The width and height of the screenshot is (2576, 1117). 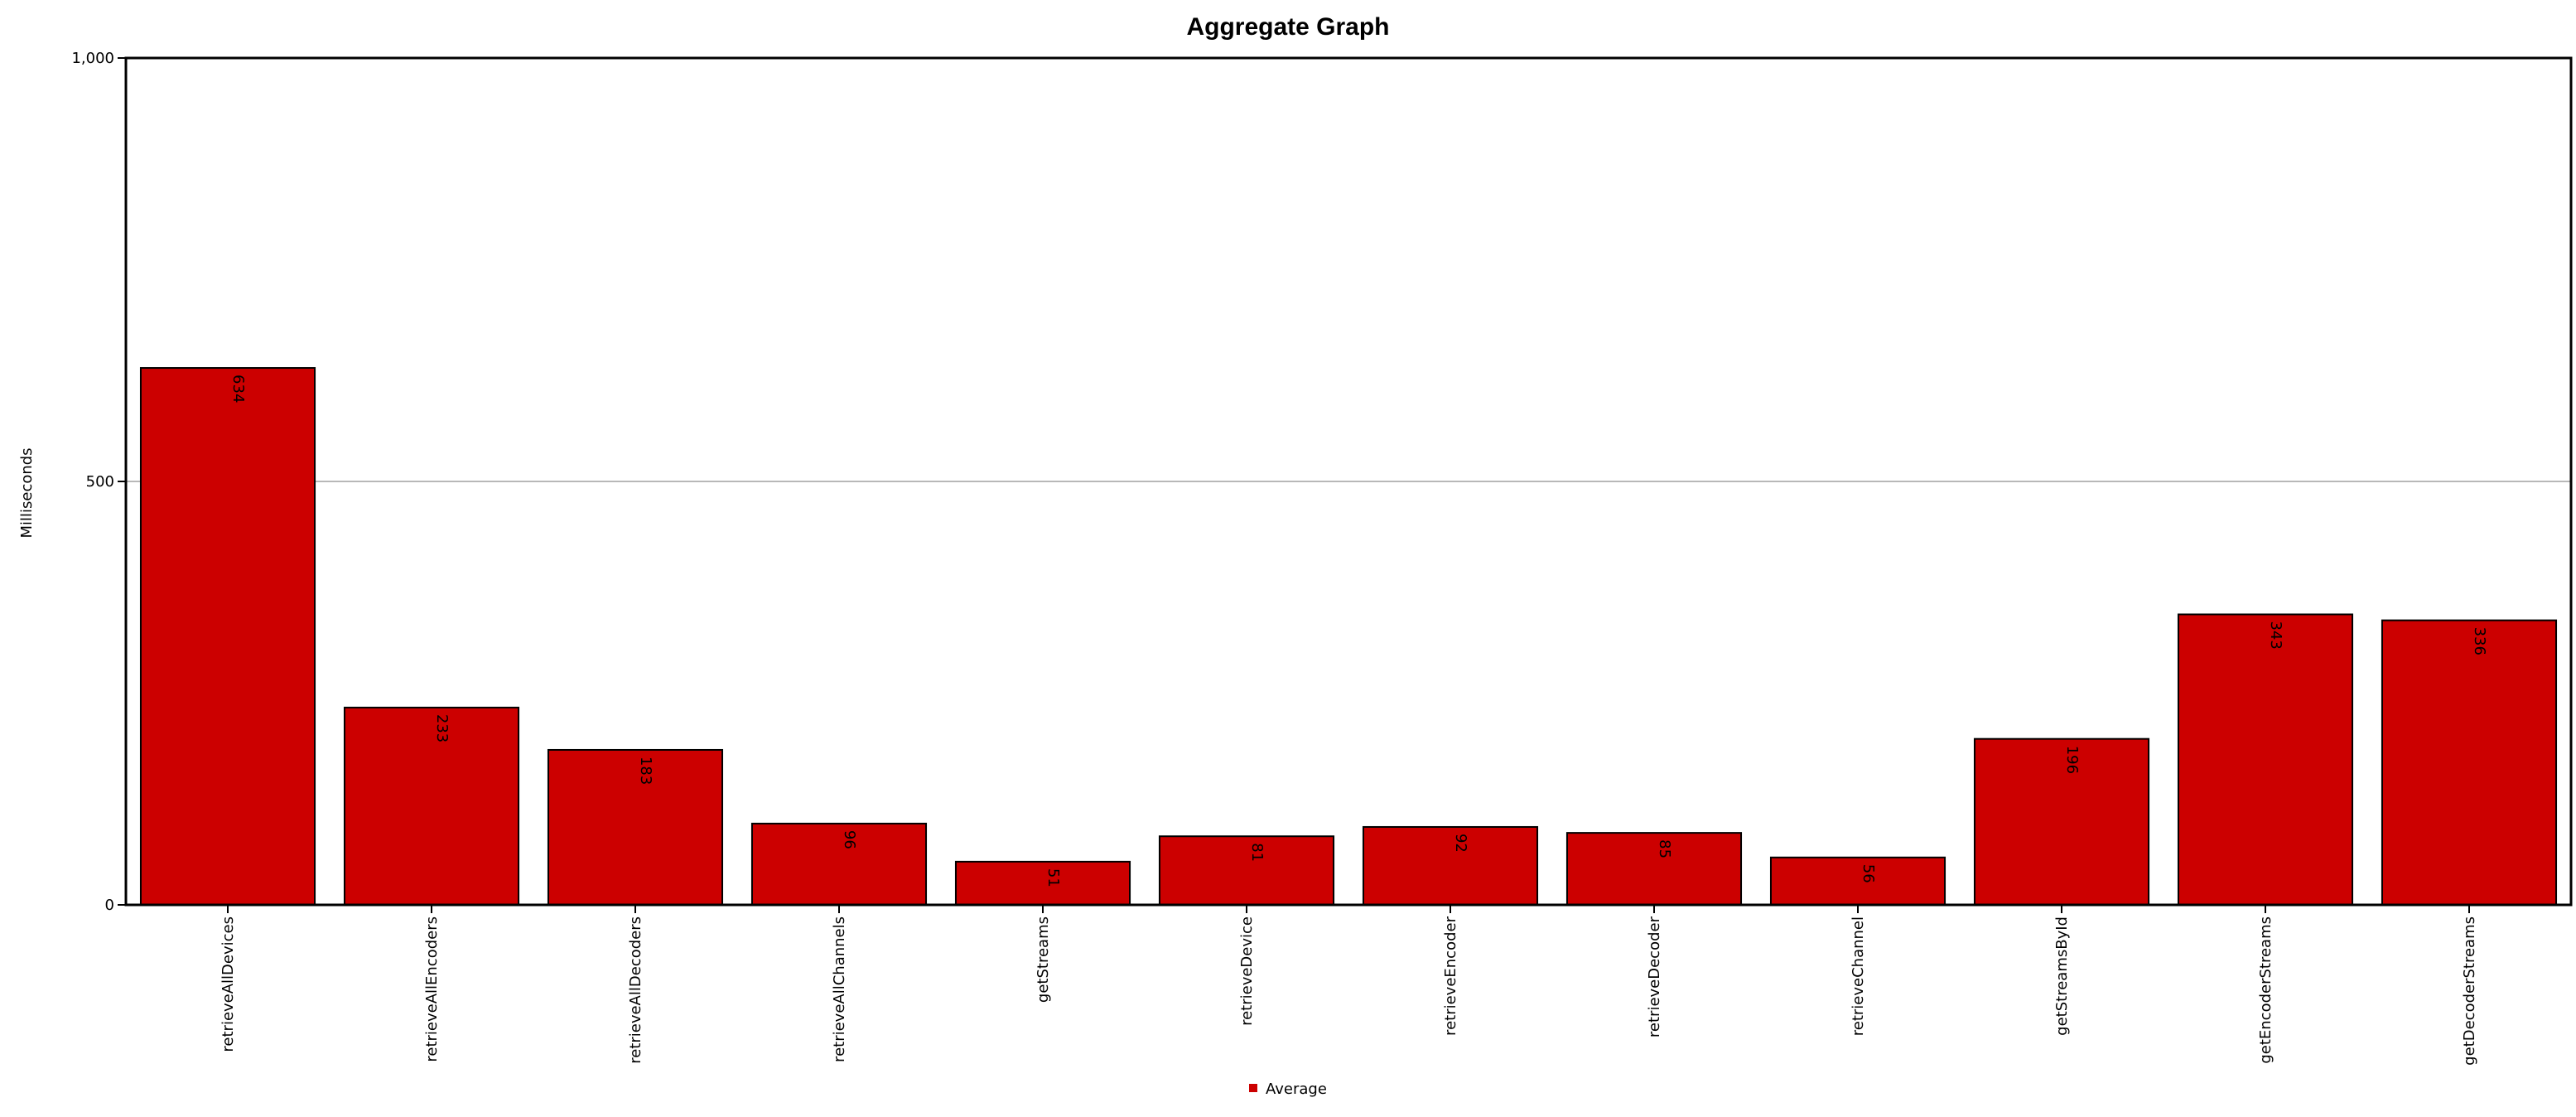 I want to click on bar-retrieveDevice, so click(x=1246, y=871).